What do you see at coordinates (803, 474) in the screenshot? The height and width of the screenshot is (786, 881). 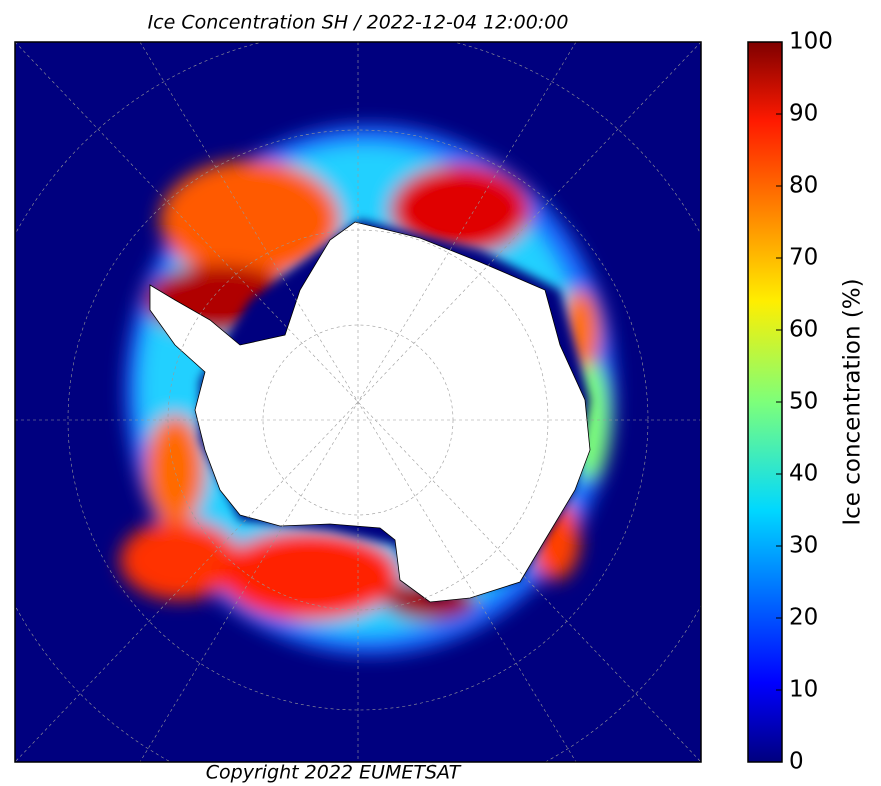 I see `colorbar-tick-label: 40` at bounding box center [803, 474].